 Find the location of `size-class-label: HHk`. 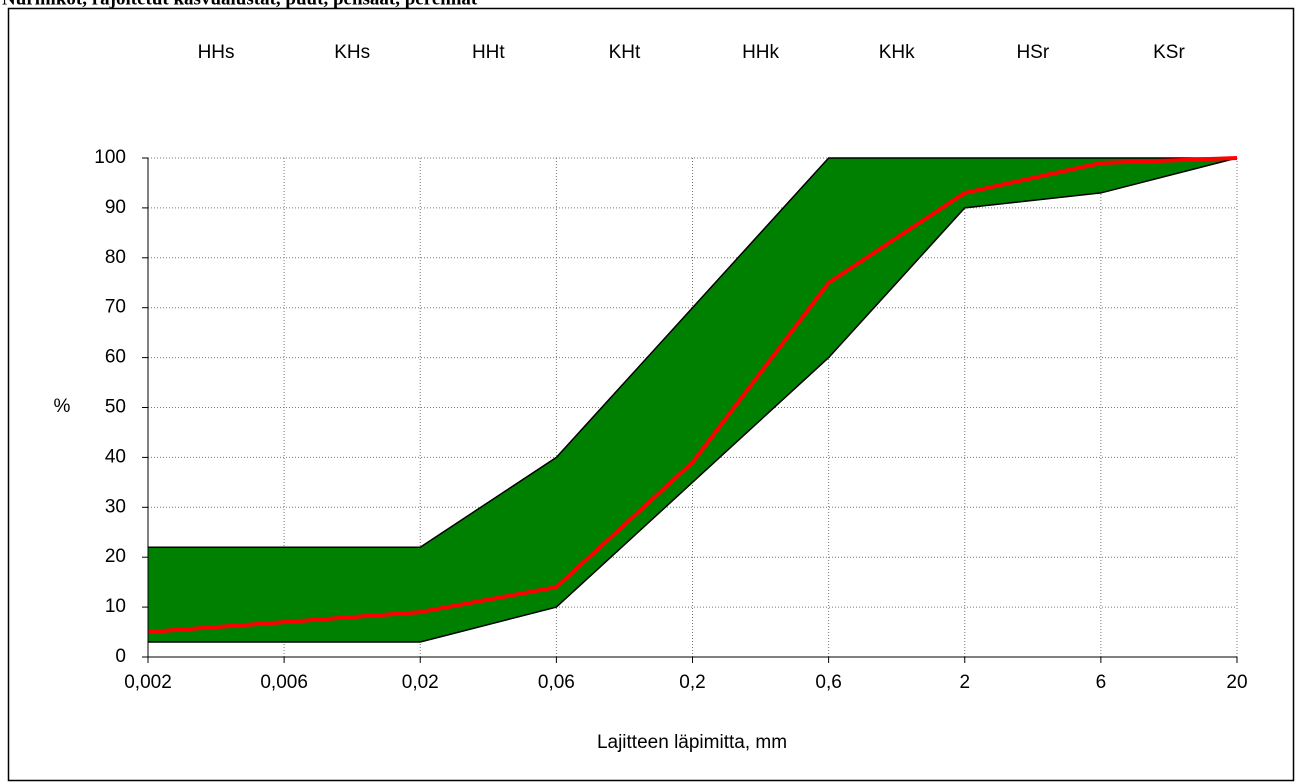

size-class-label: HHk is located at coordinates (760, 52).